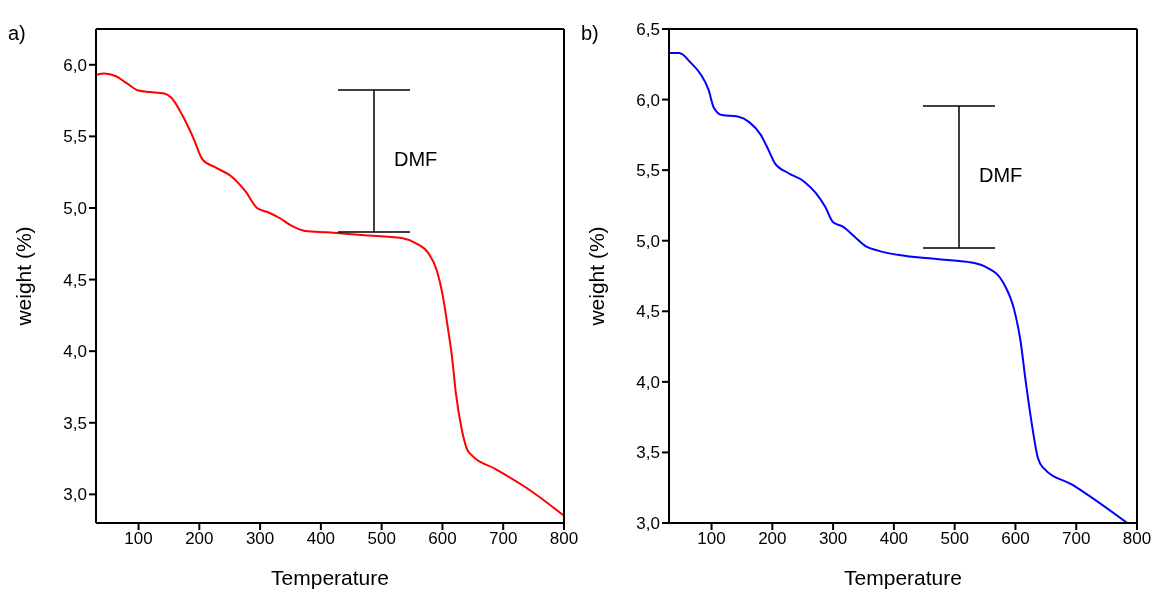 This screenshot has height=607, width=1162. I want to click on chart-title: a), so click(17, 33).